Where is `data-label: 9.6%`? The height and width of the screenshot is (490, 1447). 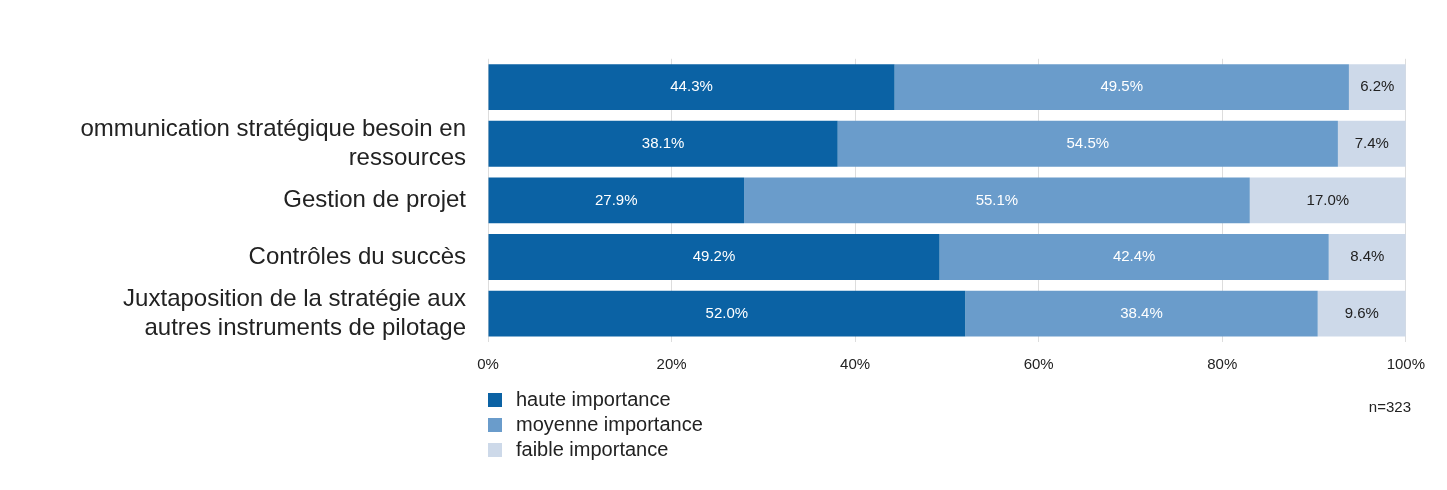
data-label: 9.6% is located at coordinates (1361, 312).